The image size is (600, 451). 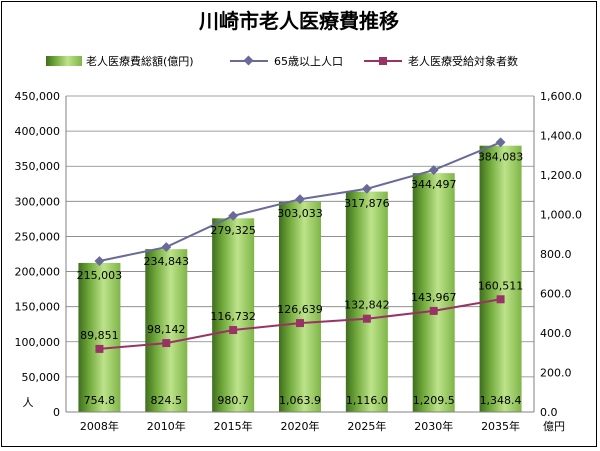 What do you see at coordinates (233, 426) in the screenshot?
I see `x-tick-label: 2015年` at bounding box center [233, 426].